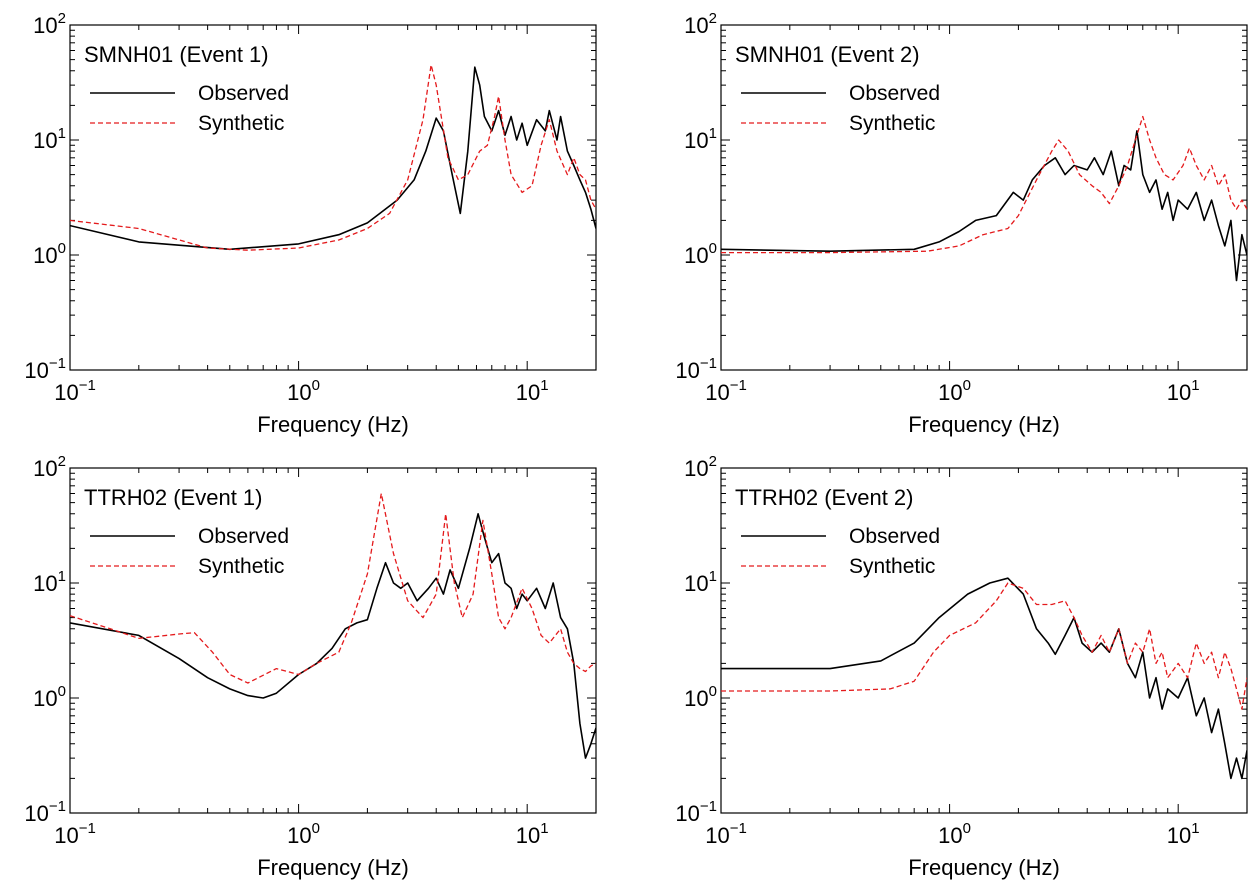 Image resolution: width=1251 pixels, height=882 pixels. I want to click on panel-title: TTRH02 (Event 2), so click(824, 497).